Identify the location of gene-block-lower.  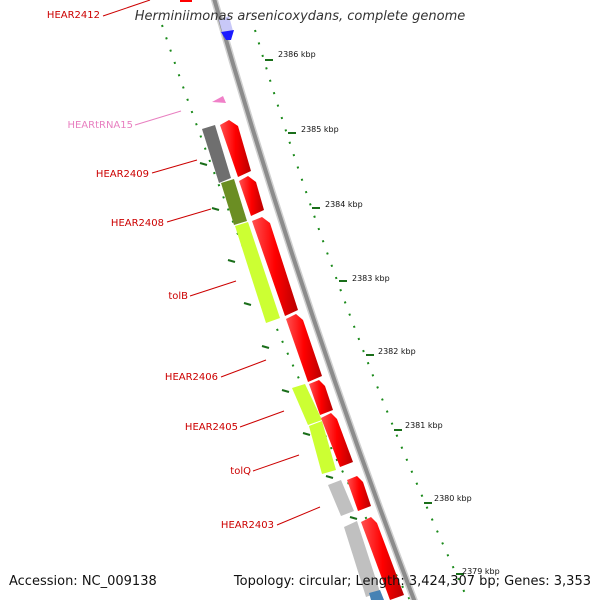
(362, 559).